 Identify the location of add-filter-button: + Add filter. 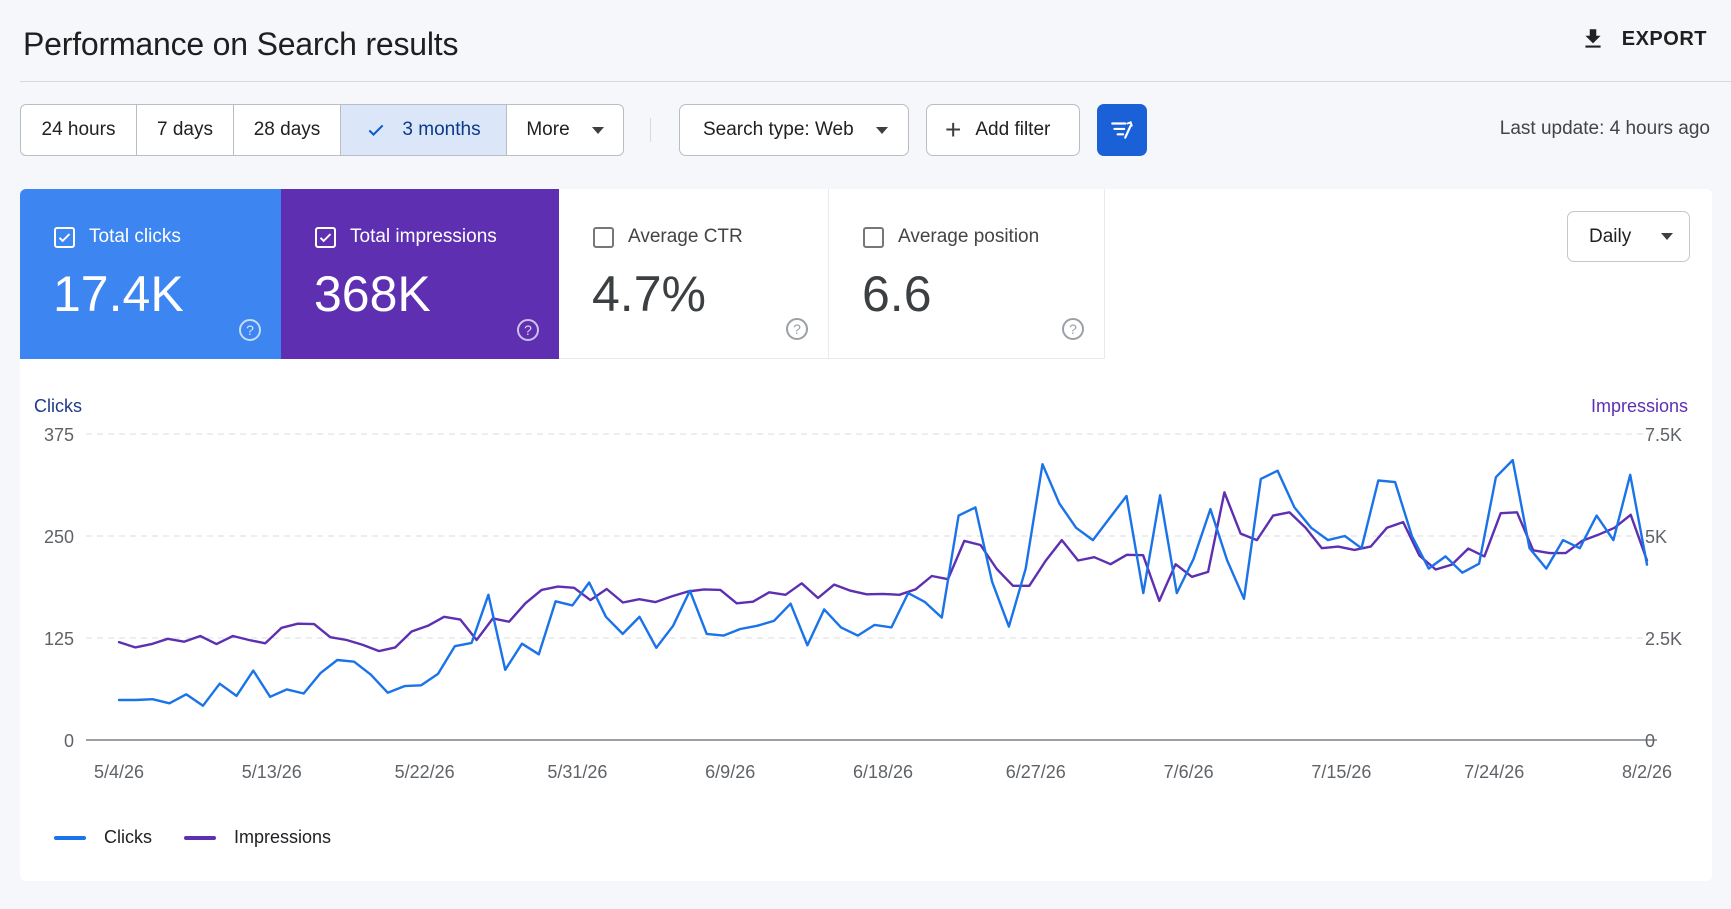
(1003, 130).